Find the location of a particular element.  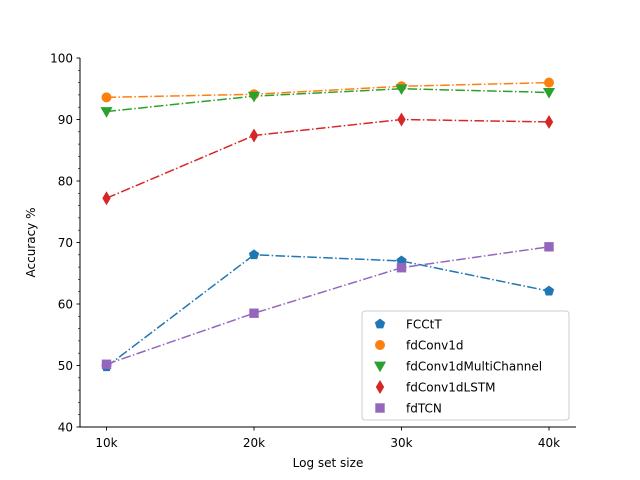

y-tick-label: 60 is located at coordinates (65, 304).